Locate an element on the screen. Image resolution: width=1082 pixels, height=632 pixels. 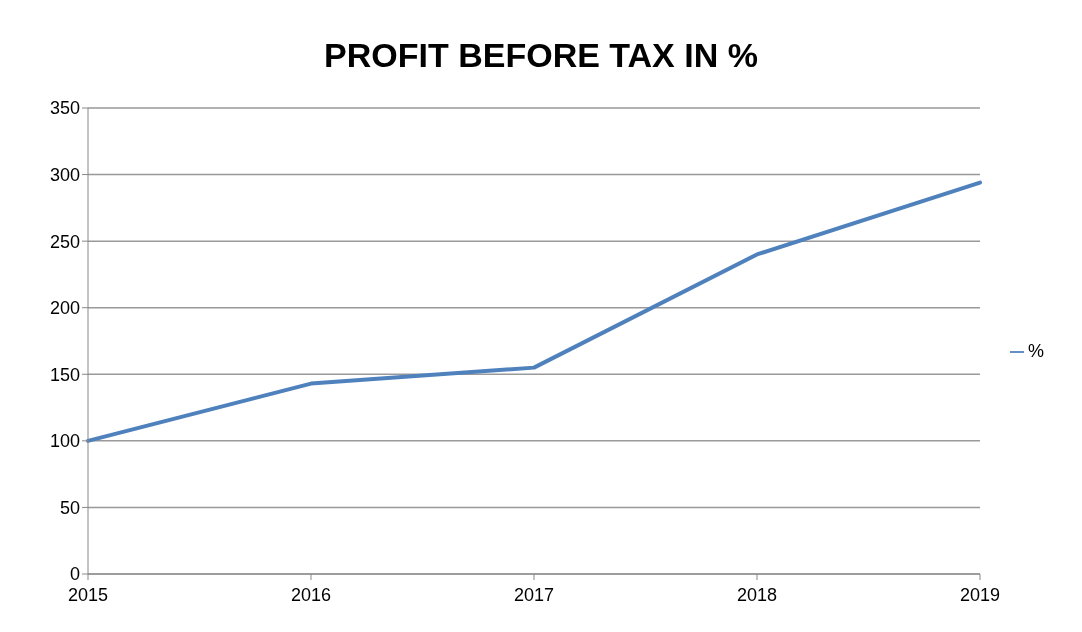
y-tick-label: 250 is located at coordinates (64, 241).